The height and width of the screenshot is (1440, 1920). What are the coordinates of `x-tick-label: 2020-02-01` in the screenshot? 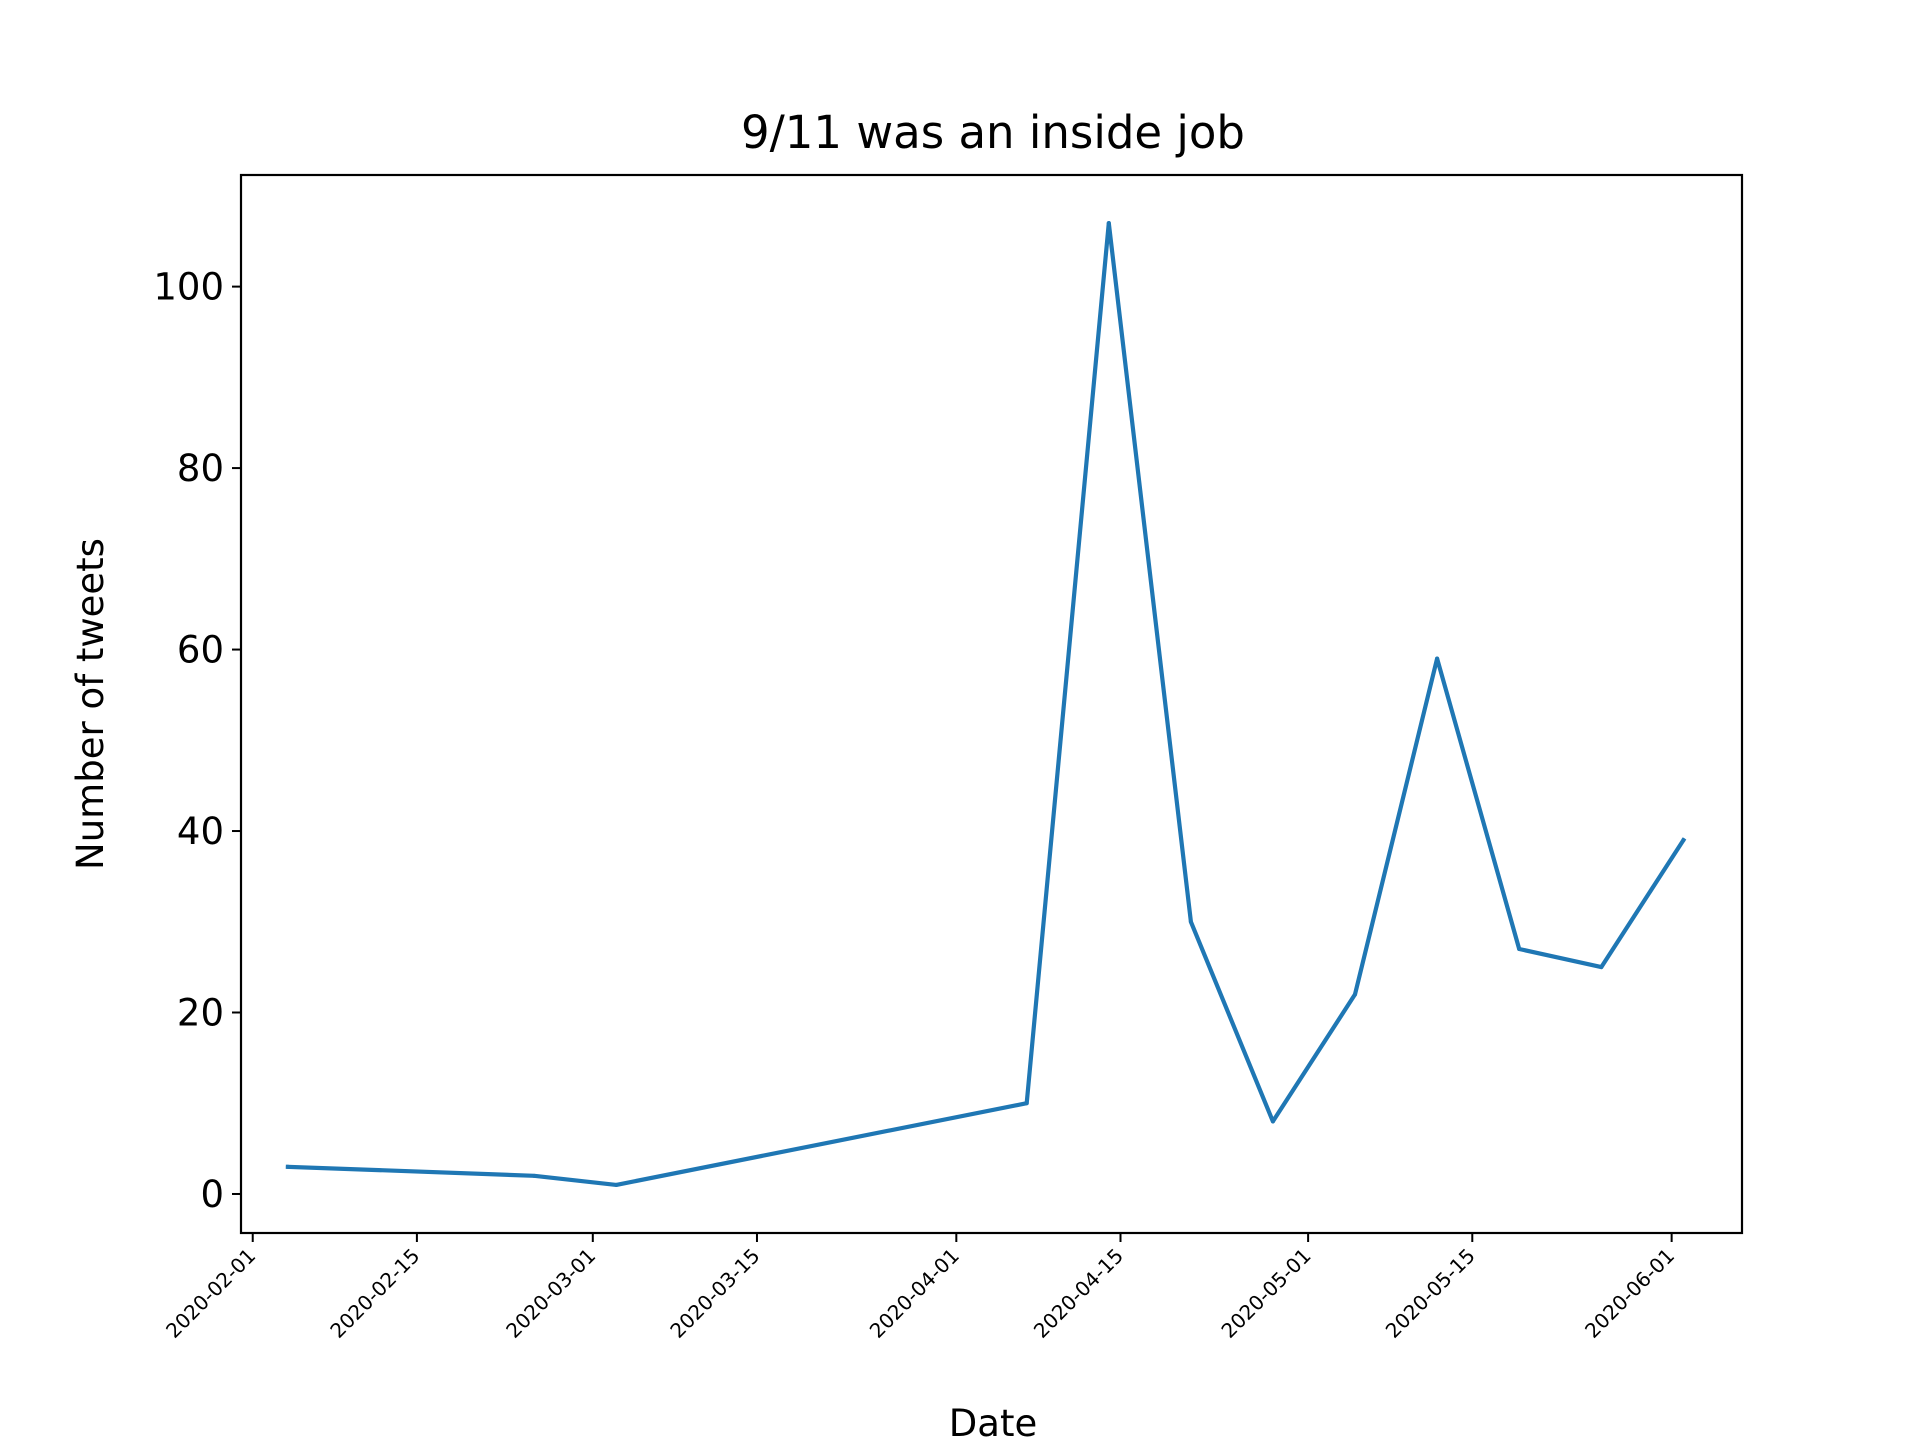 It's located at (210, 1293).